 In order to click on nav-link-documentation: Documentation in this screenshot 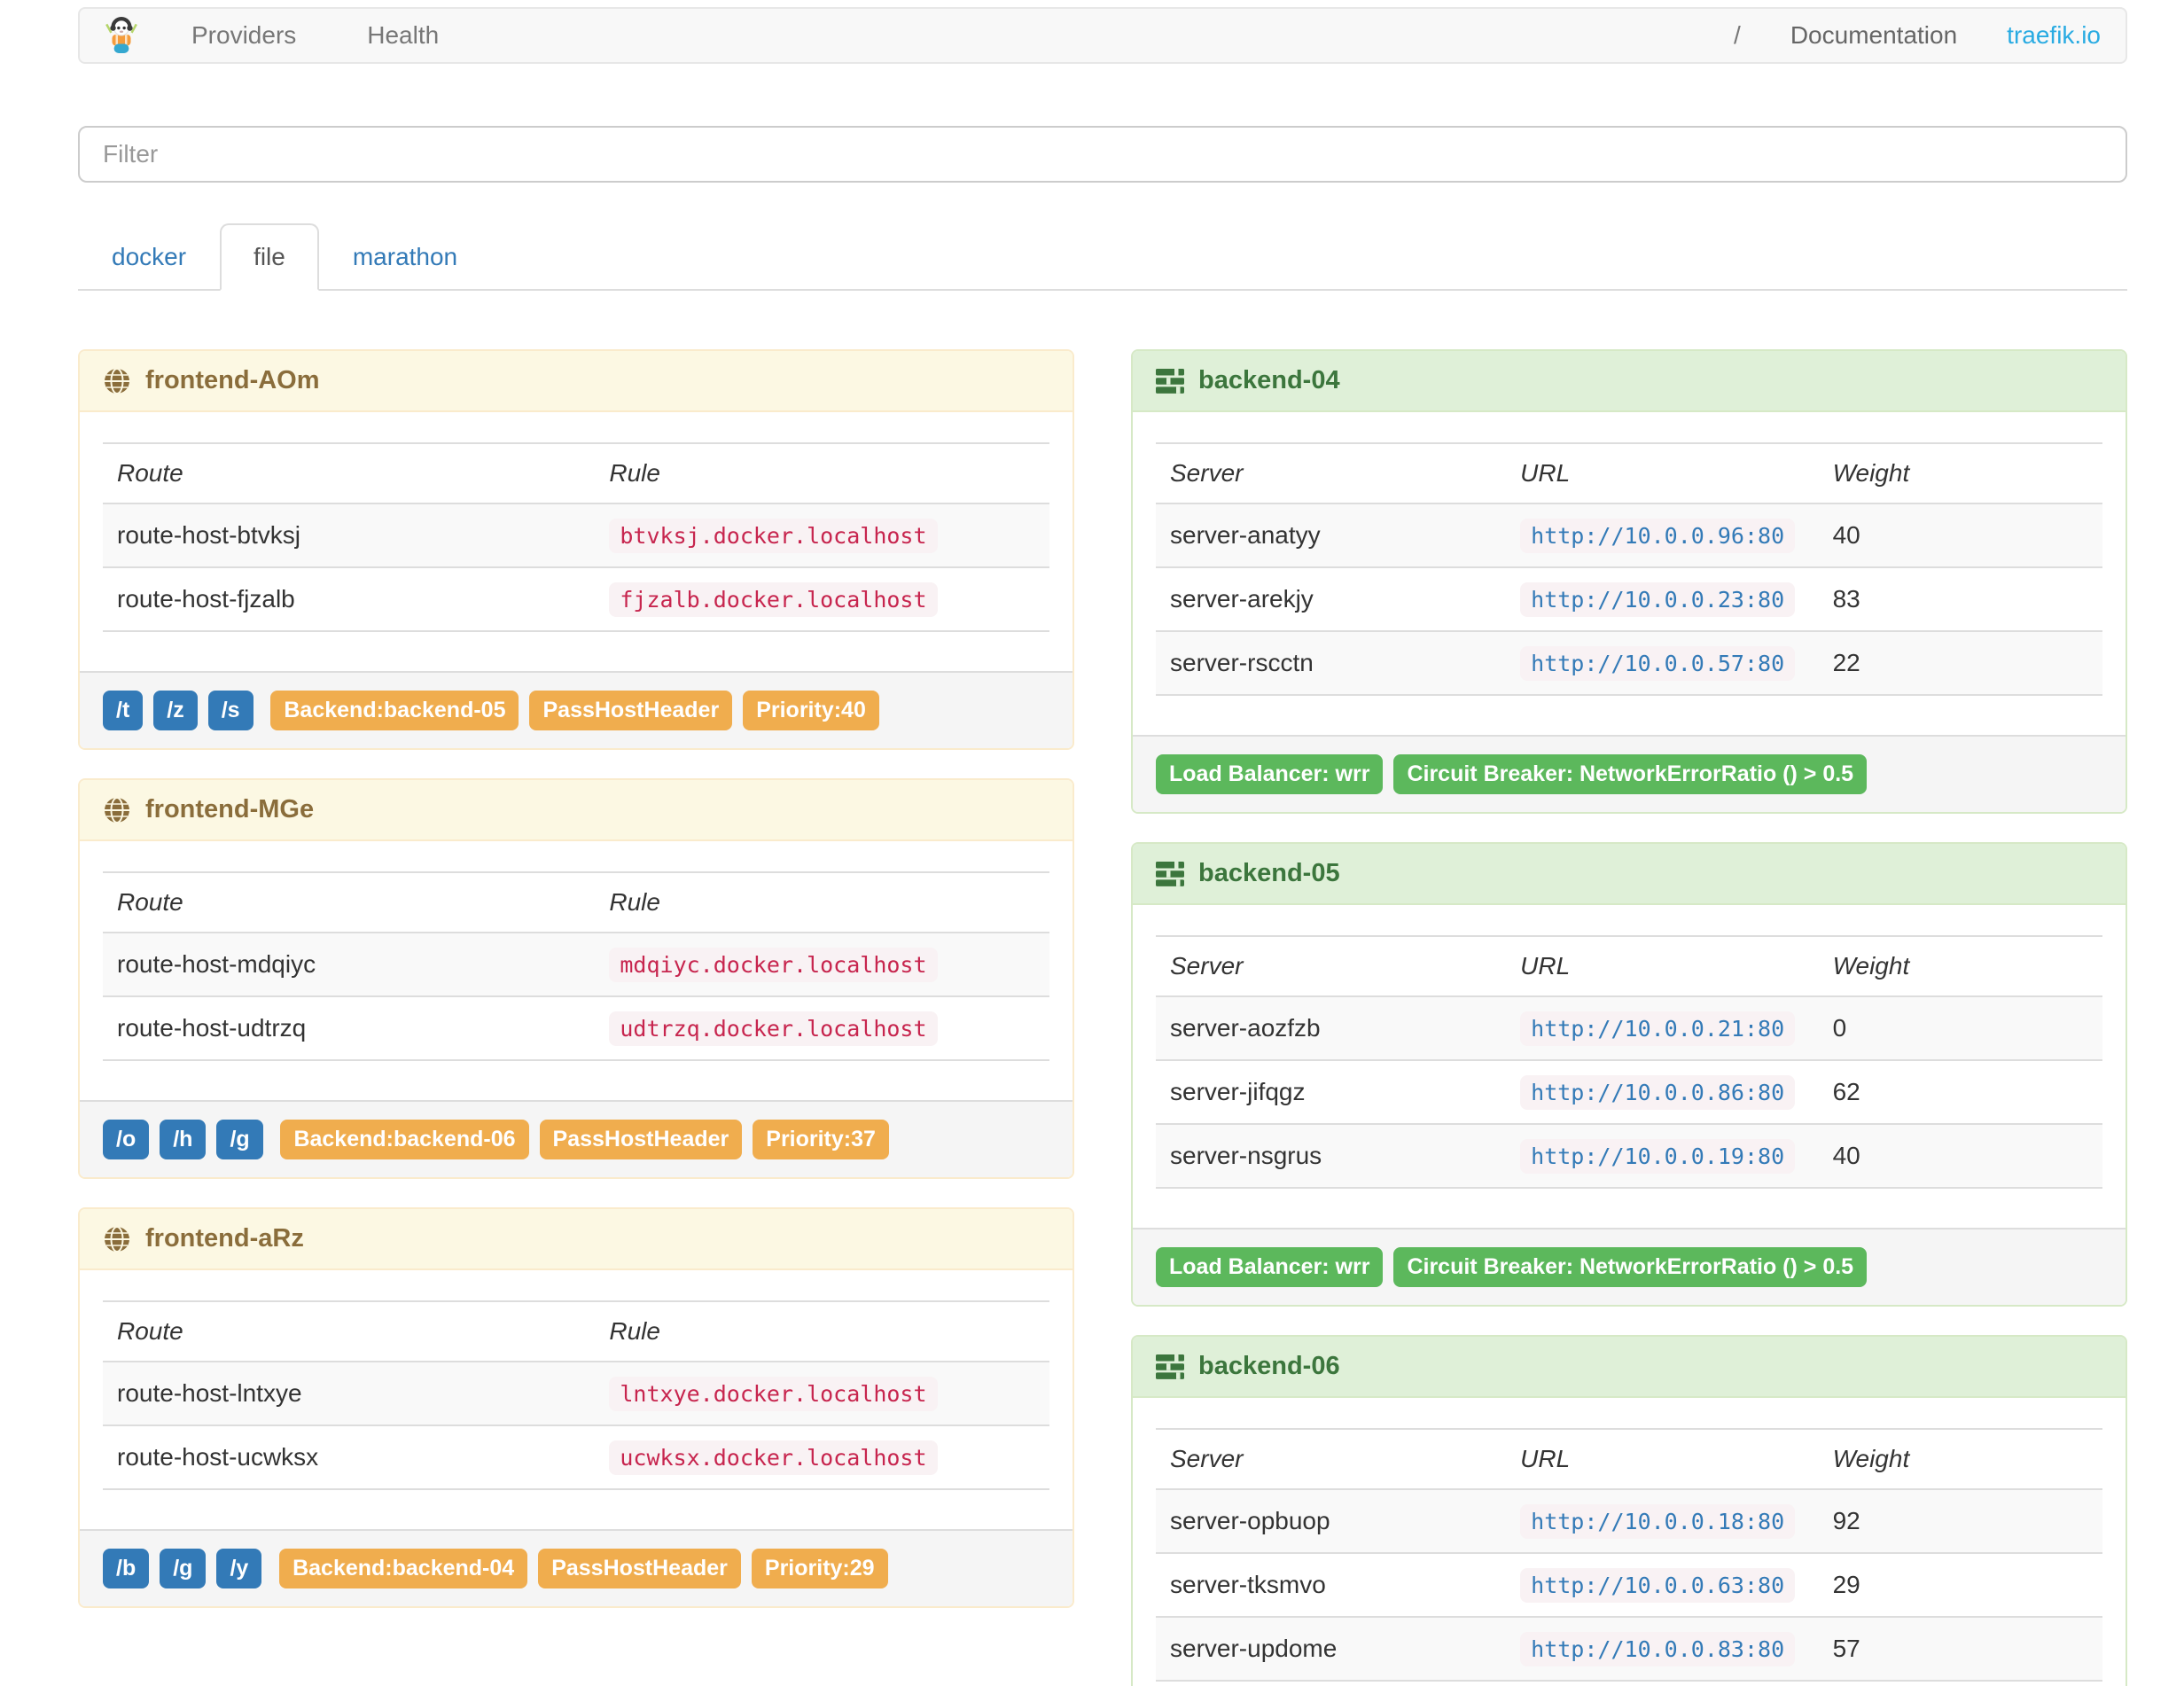, I will do `click(1874, 35)`.